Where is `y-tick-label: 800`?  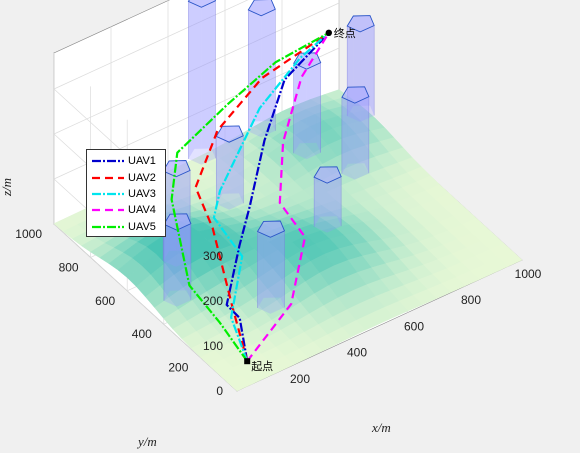
y-tick-label: 800 is located at coordinates (69, 267).